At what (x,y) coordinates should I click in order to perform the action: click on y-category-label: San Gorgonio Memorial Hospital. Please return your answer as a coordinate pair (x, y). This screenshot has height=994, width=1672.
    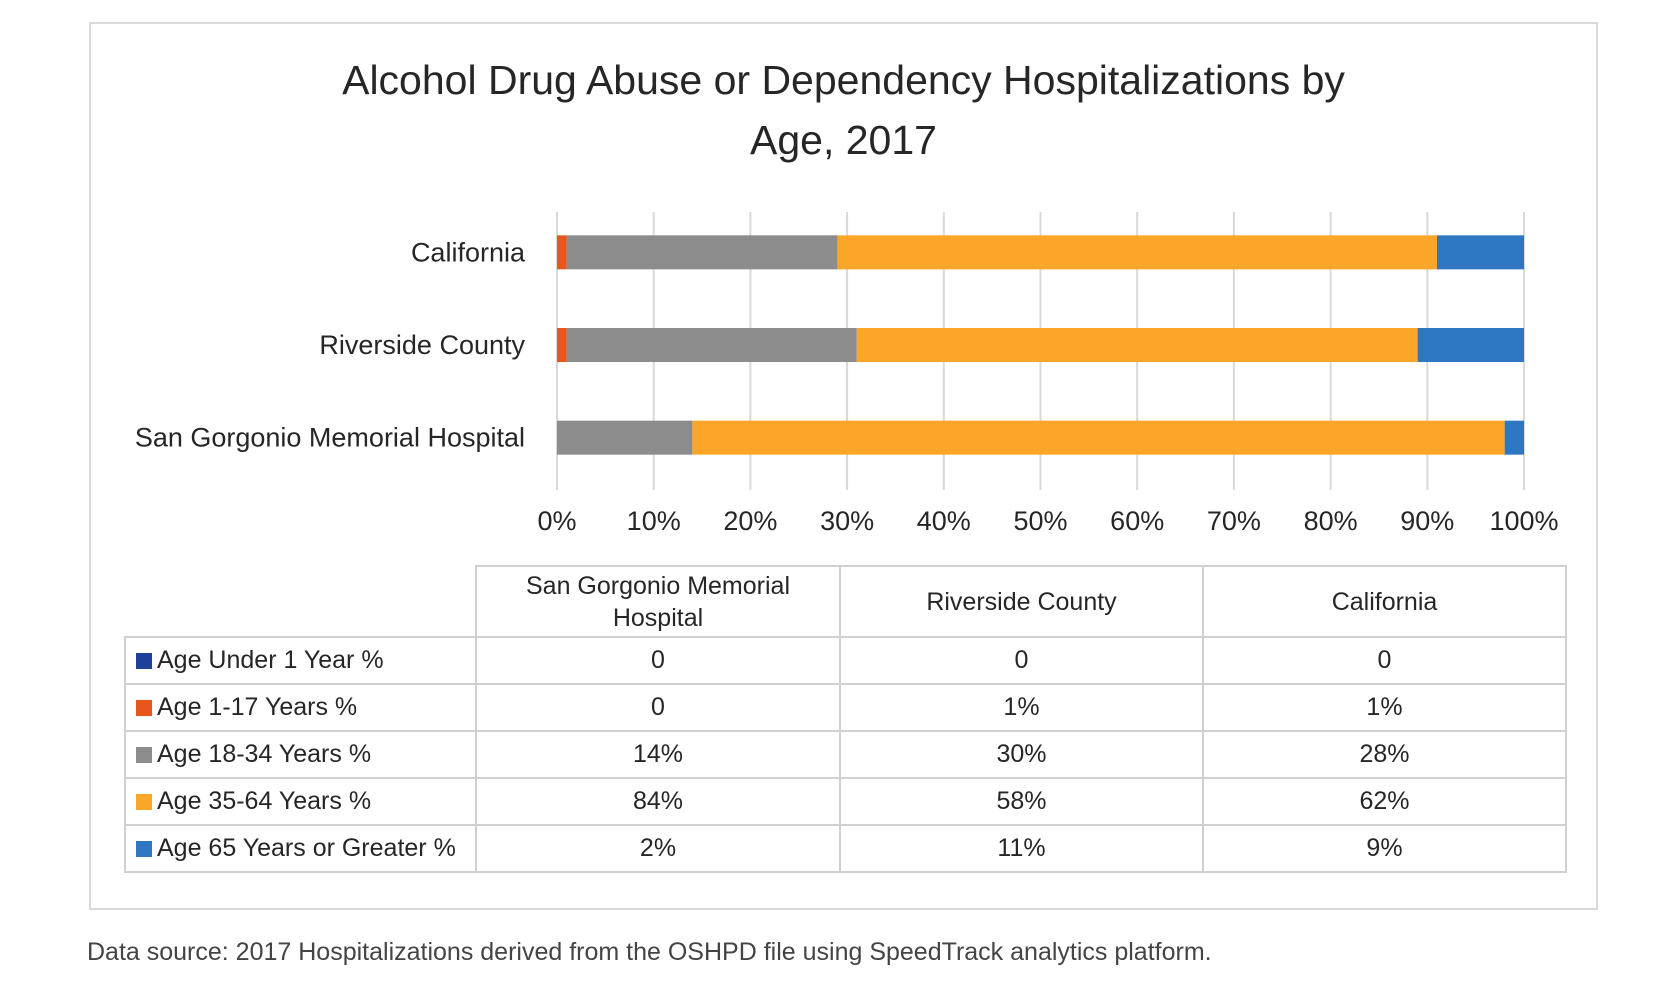
    Looking at the image, I should click on (330, 438).